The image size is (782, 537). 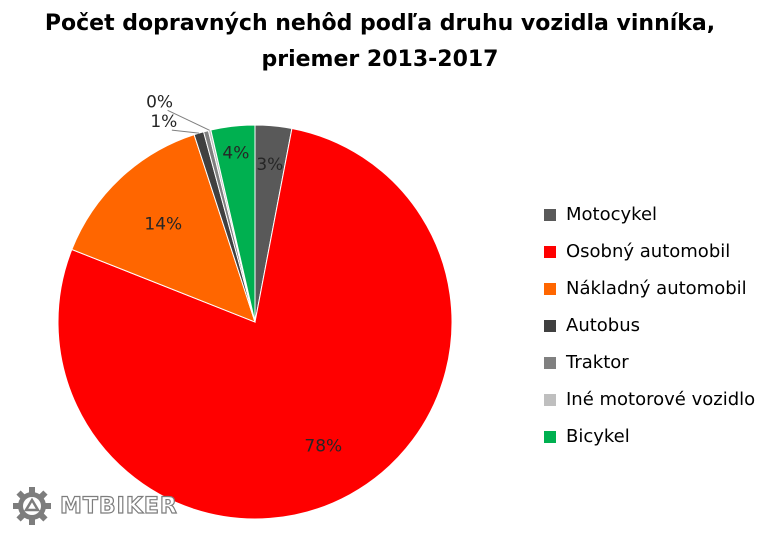 I want to click on watermark-text: MTBIKER, so click(x=118, y=506).